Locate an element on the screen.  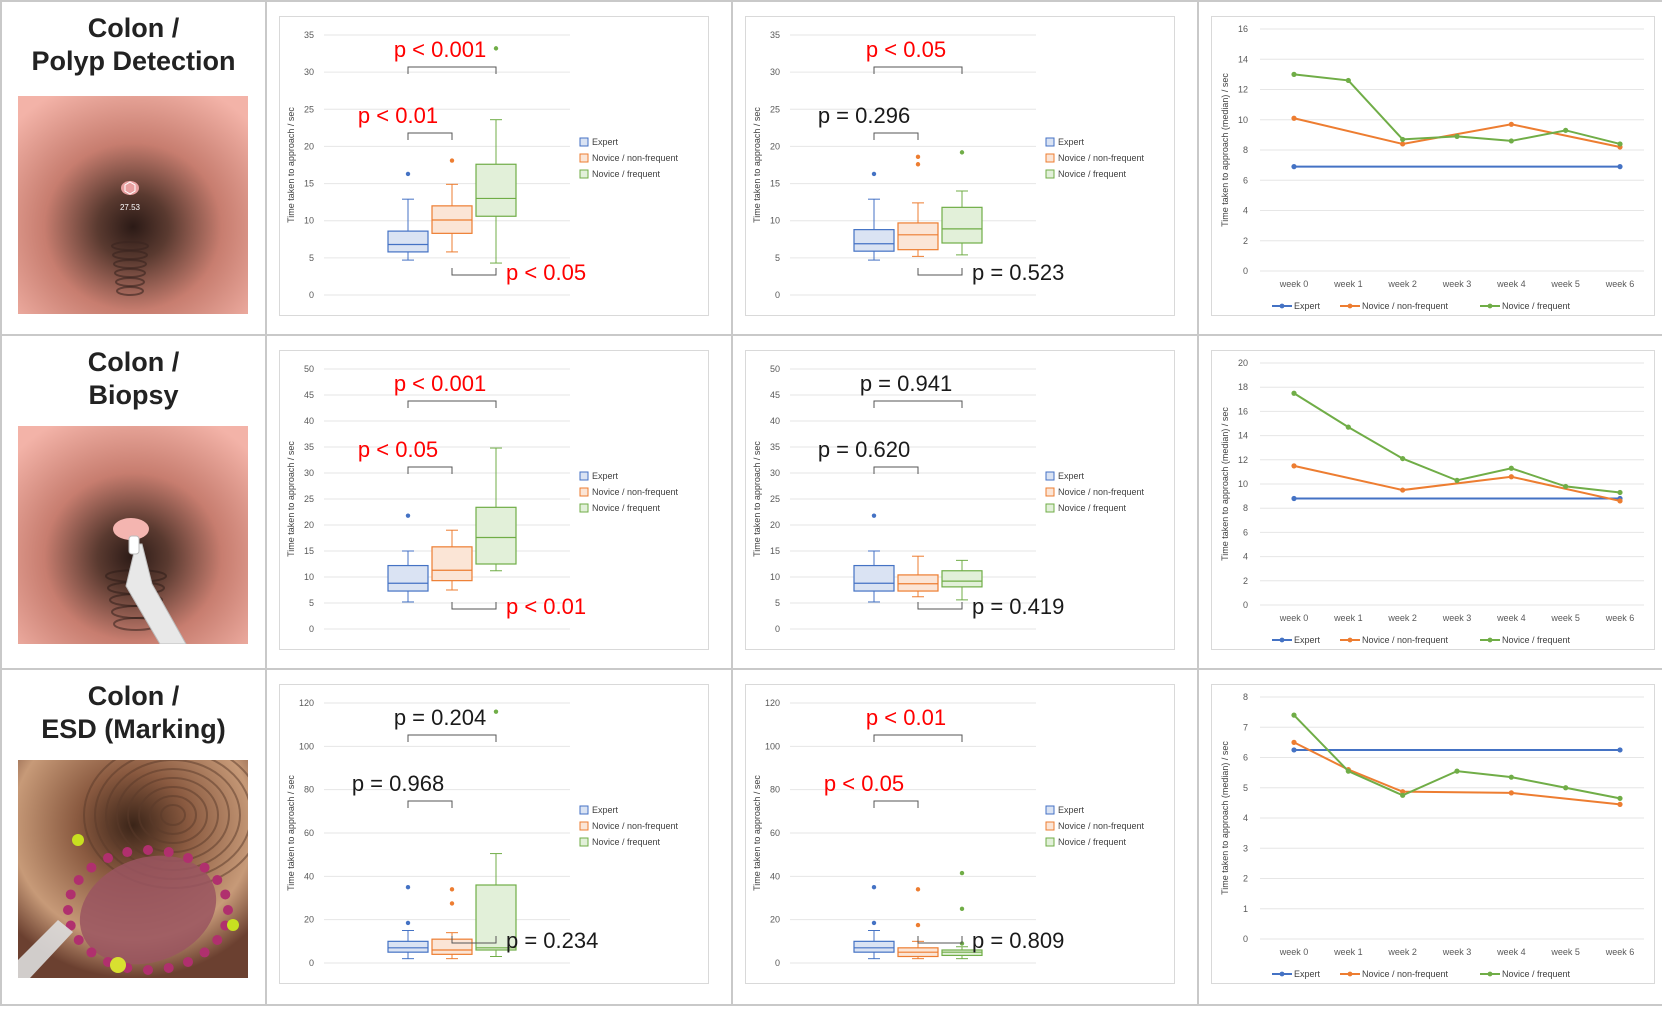
significance-bracket: p < 0.001 is located at coordinates (445, 55).